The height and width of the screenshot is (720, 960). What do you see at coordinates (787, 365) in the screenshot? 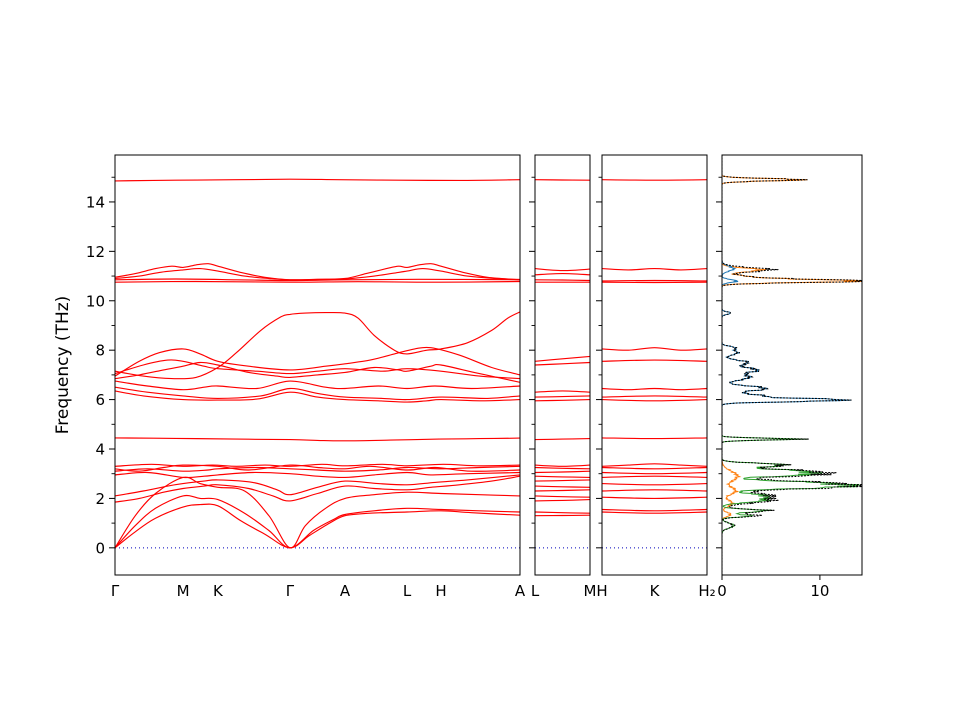
I see `pdos-blue` at bounding box center [787, 365].